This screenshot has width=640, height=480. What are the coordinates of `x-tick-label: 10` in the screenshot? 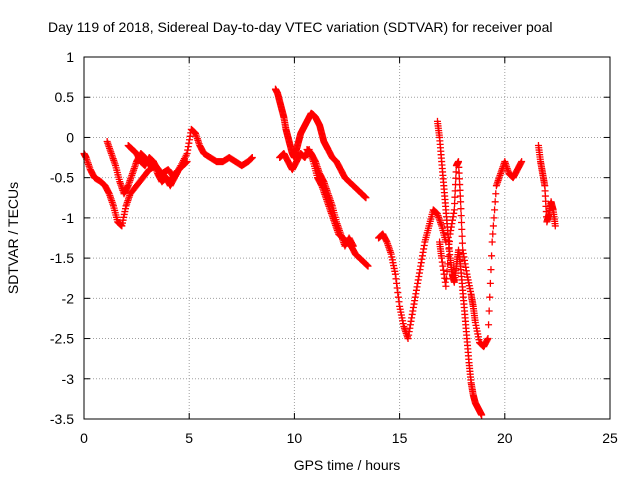 It's located at (295, 438).